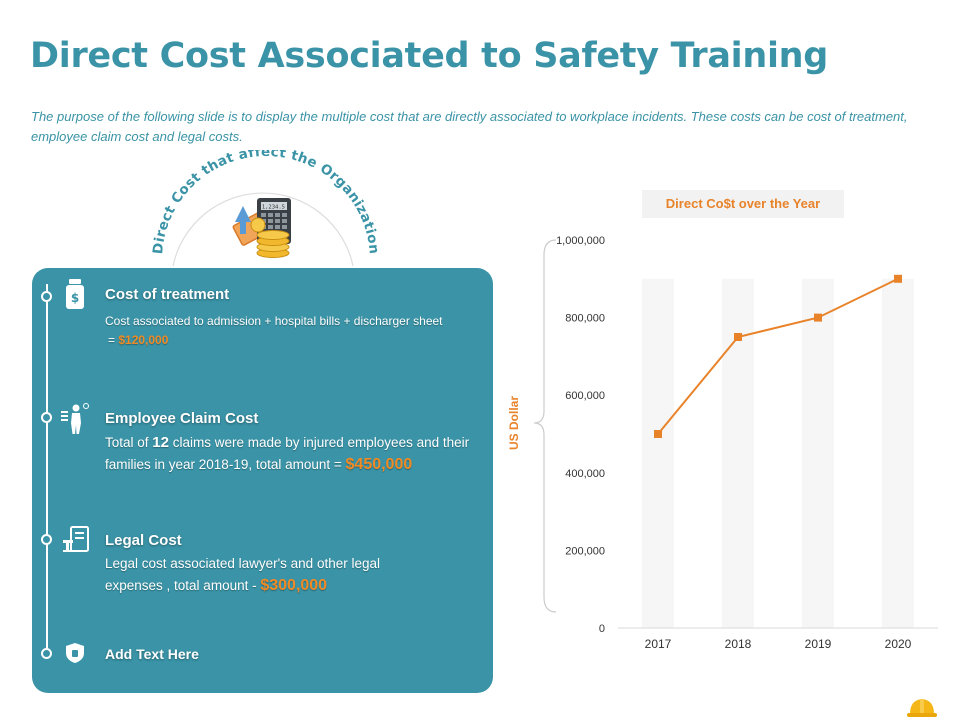 The height and width of the screenshot is (723, 960). I want to click on y-tick-label: 0, so click(602, 629).